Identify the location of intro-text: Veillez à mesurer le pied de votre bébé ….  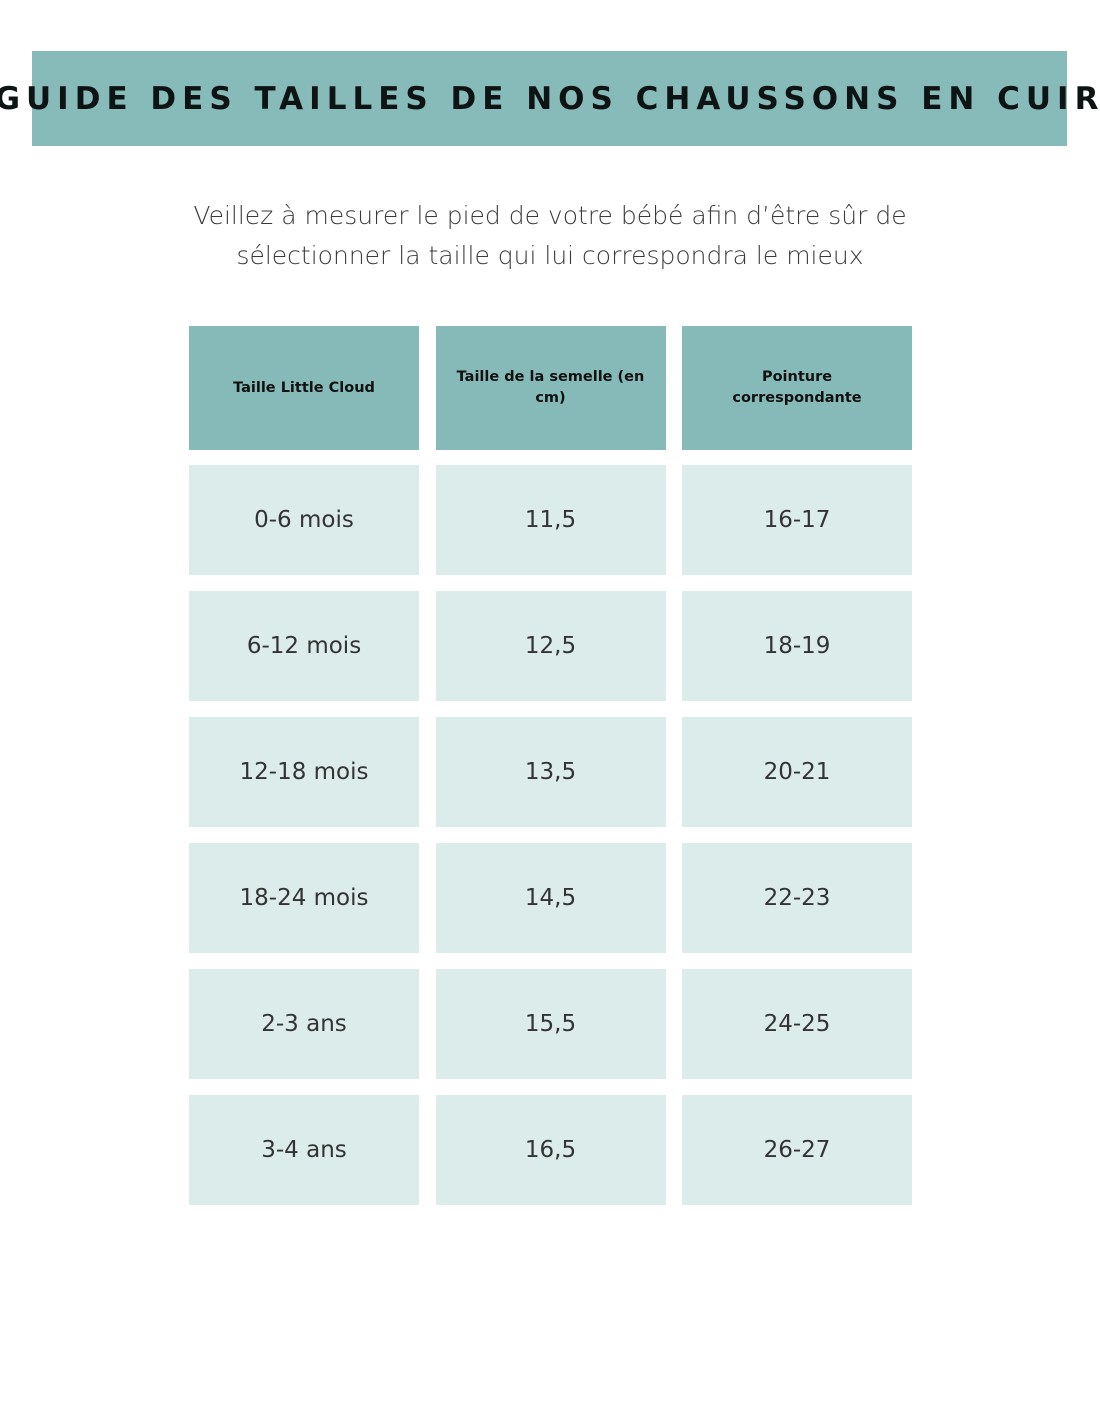
(550, 236).